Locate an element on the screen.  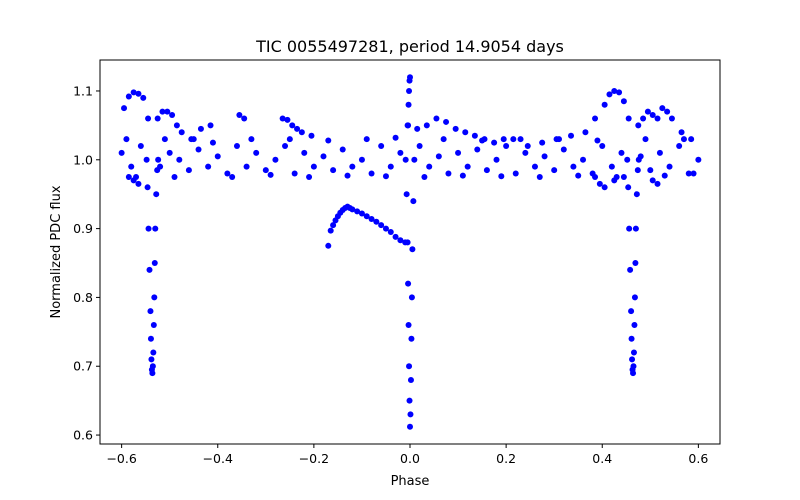
x-tick-label-0: −0.6 is located at coordinates (121, 458).